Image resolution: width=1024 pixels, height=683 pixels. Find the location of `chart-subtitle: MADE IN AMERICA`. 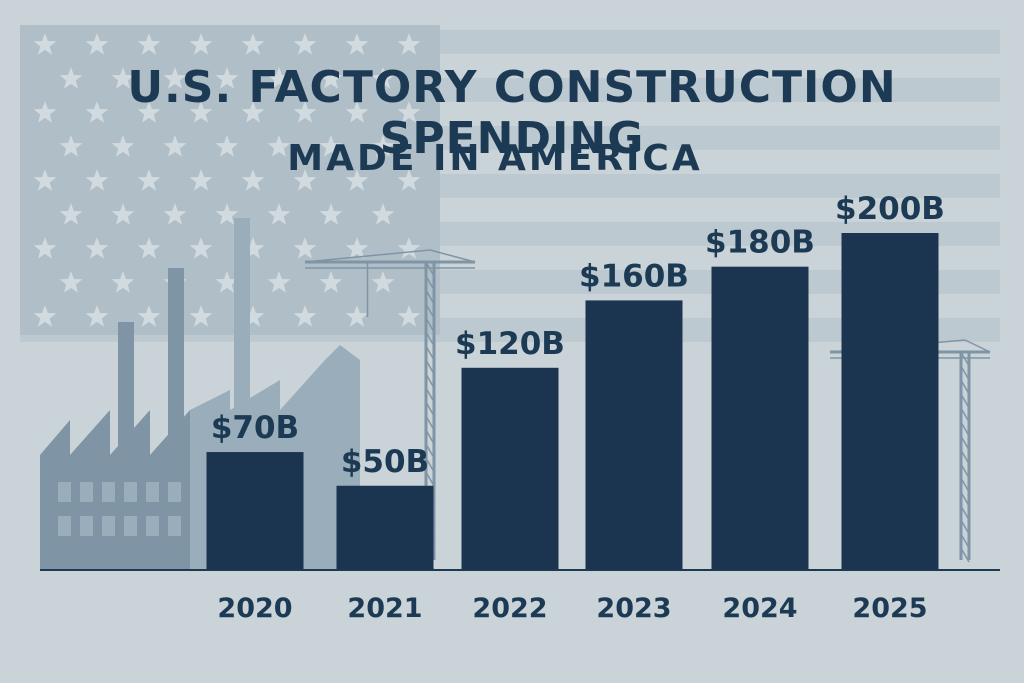

chart-subtitle: MADE IN AMERICA is located at coordinates (495, 158).